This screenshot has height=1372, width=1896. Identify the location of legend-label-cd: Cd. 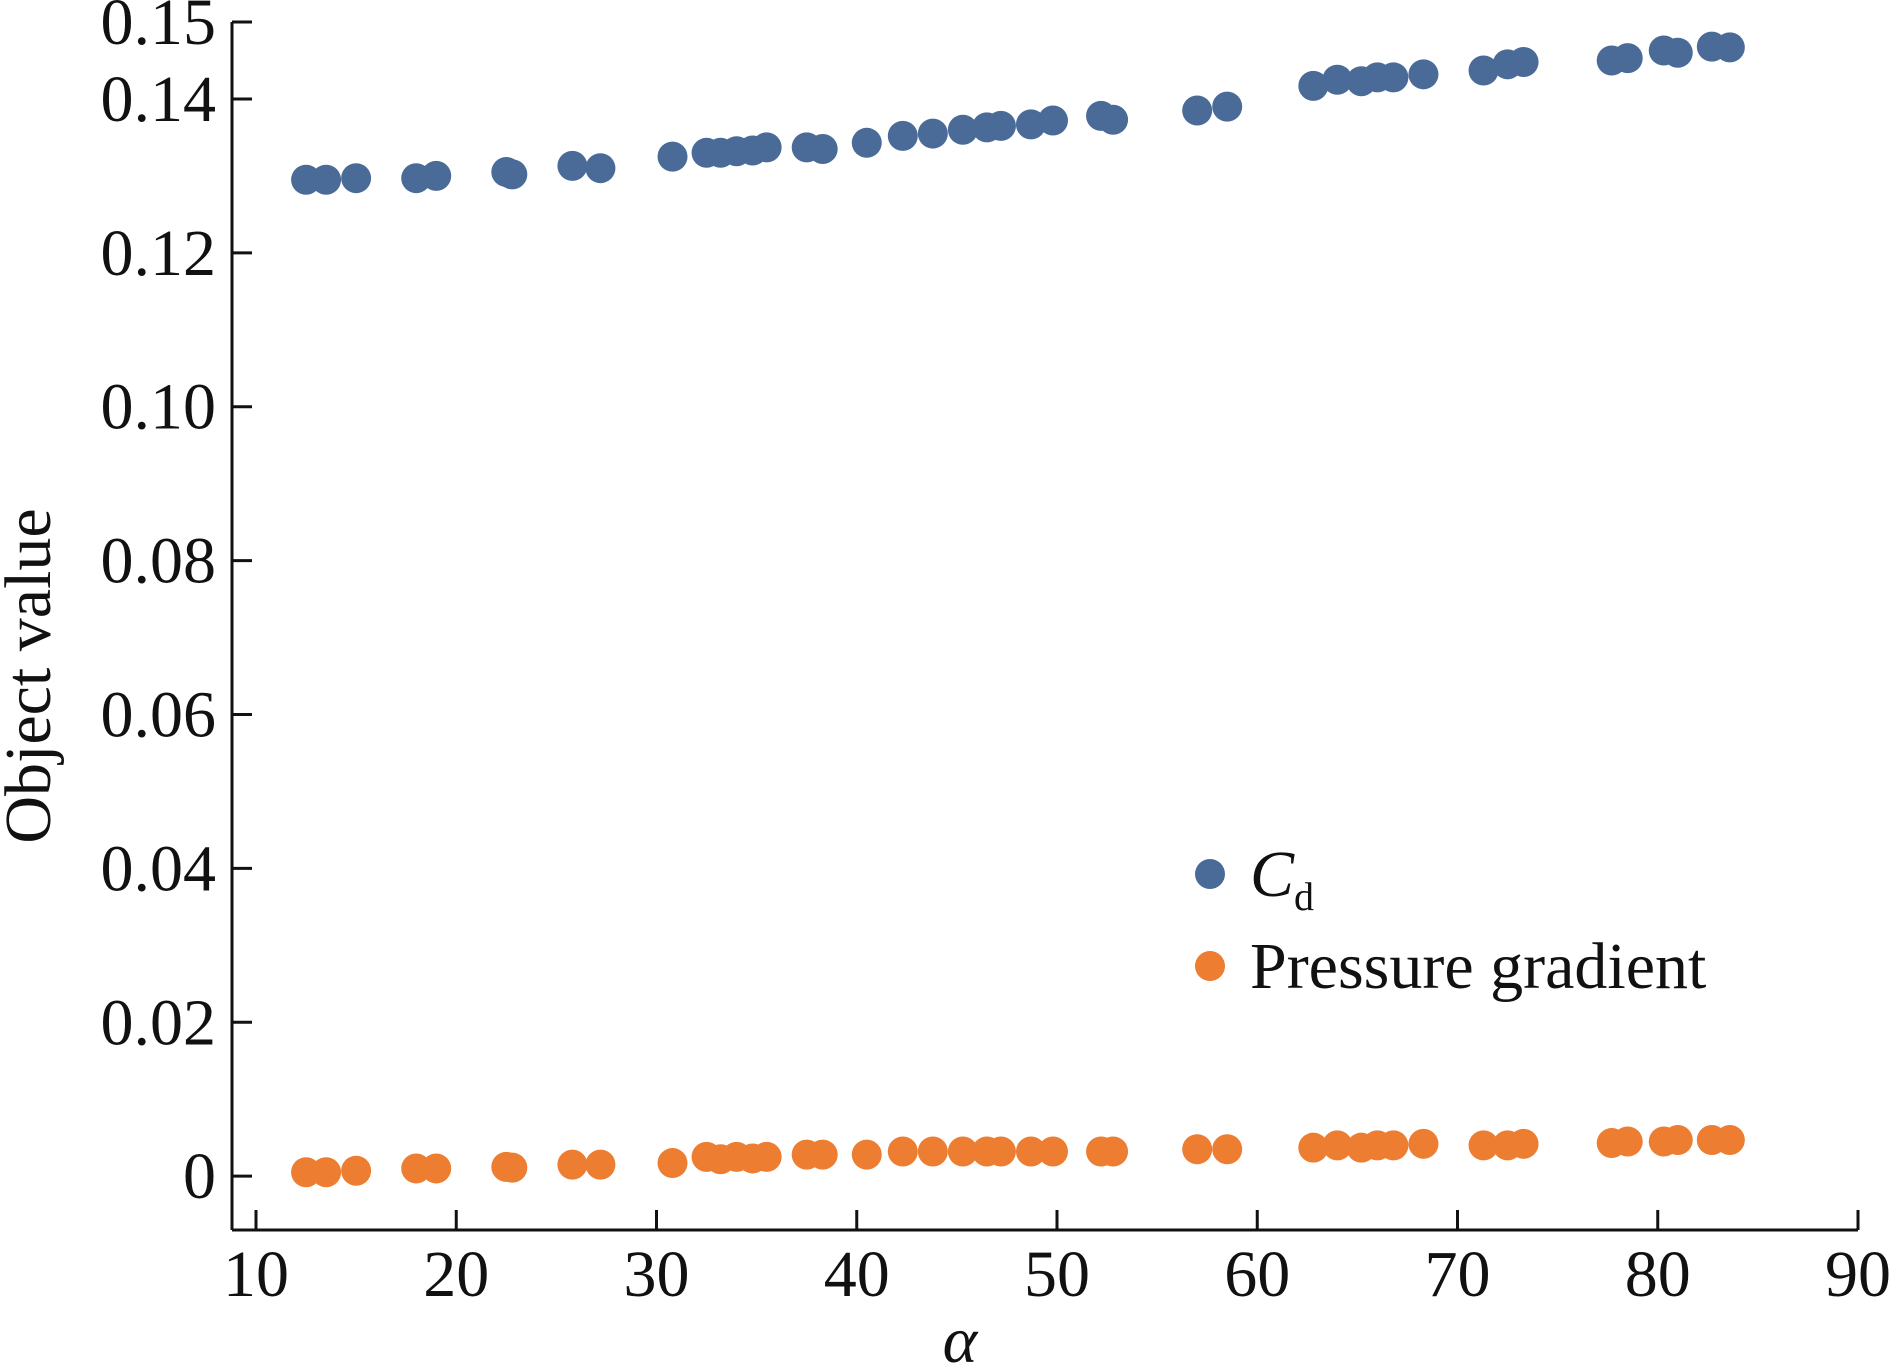
(1282, 878).